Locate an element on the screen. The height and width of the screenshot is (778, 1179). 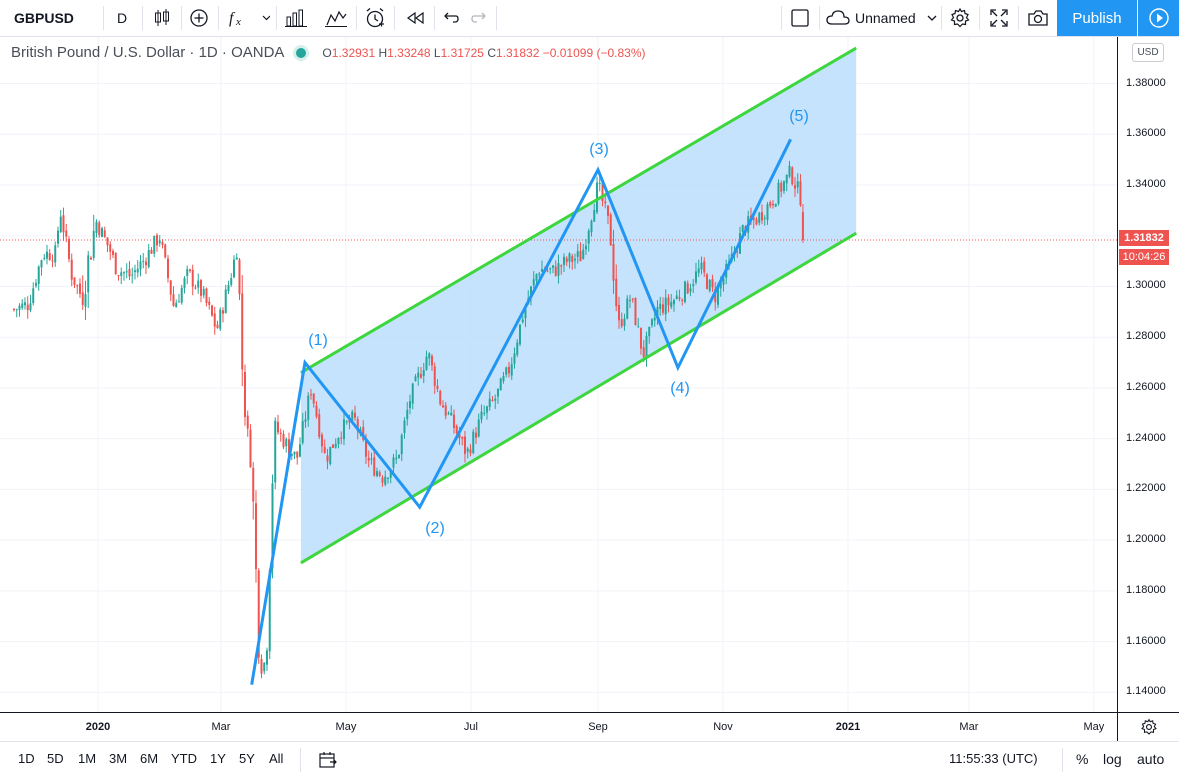
svg-text: f is located at coordinates (232, 18).